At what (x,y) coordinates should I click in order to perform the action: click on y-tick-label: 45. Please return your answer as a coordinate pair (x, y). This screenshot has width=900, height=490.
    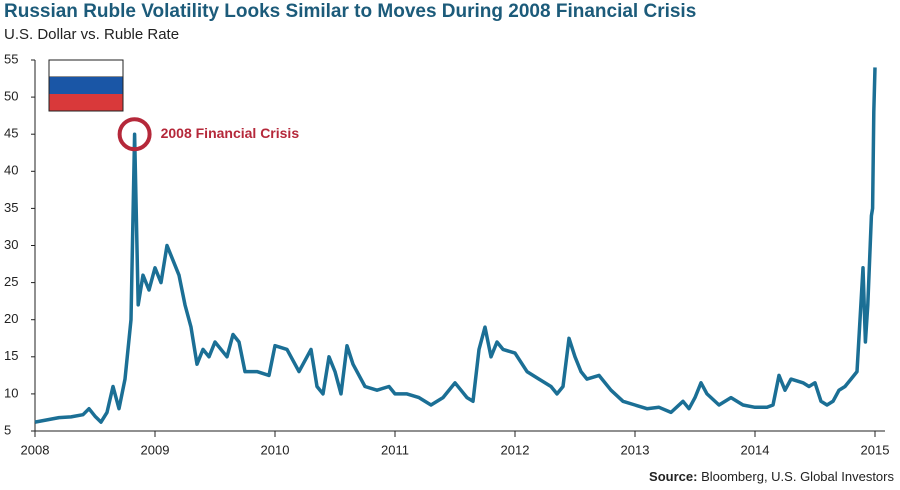
    Looking at the image, I should click on (11, 133).